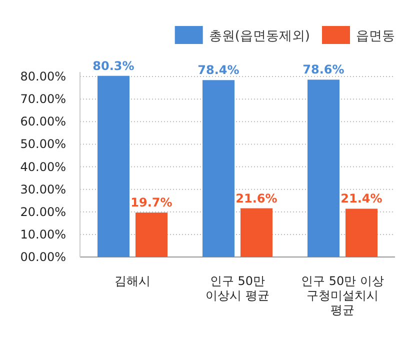 The width and height of the screenshot is (403, 345). What do you see at coordinates (342, 295) in the screenshot?
I see `x-tick-label: 인구 50만 이상 구청미설치시 평균` at bounding box center [342, 295].